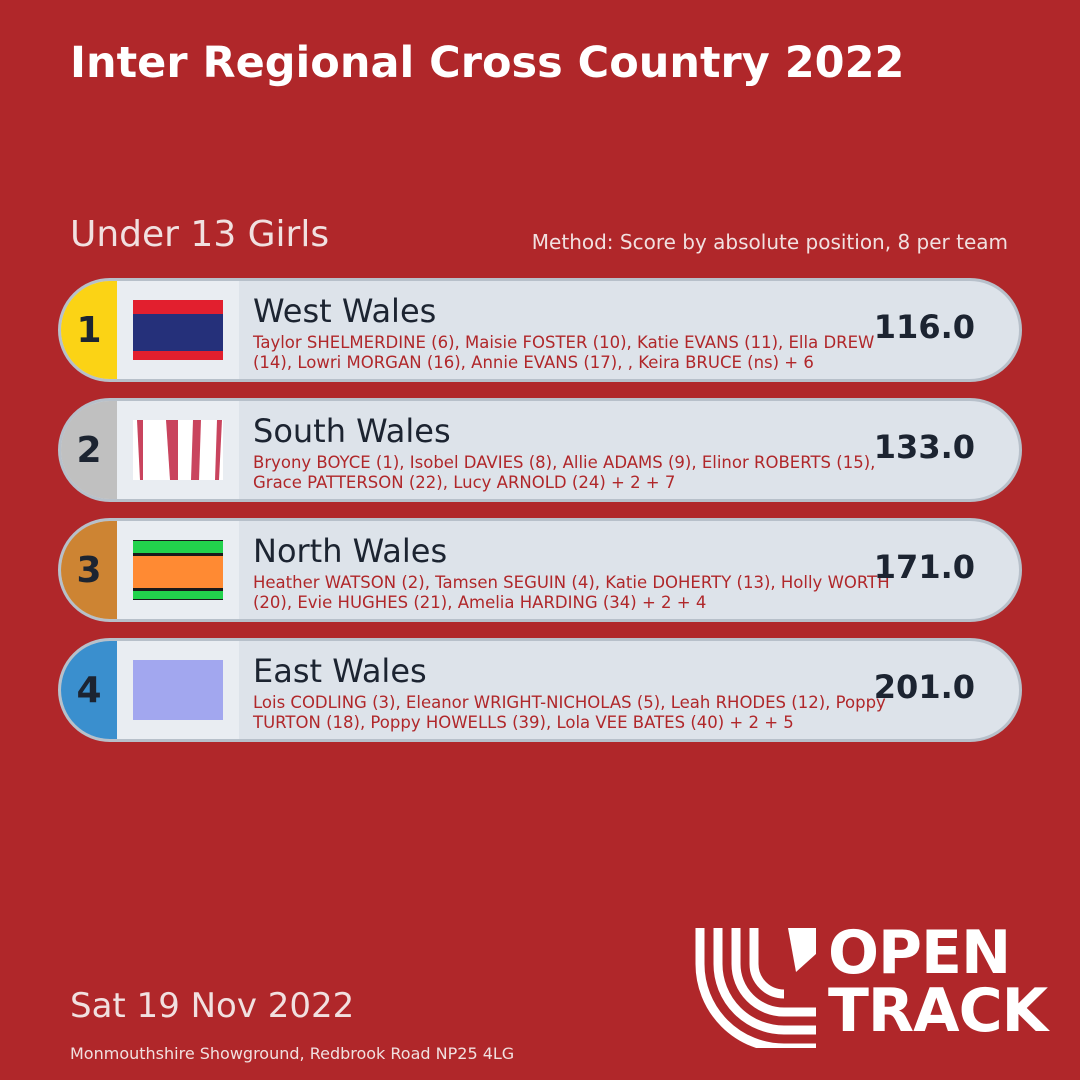  What do you see at coordinates (755, 988) in the screenshot?
I see `opentrack-arcs-icon` at bounding box center [755, 988].